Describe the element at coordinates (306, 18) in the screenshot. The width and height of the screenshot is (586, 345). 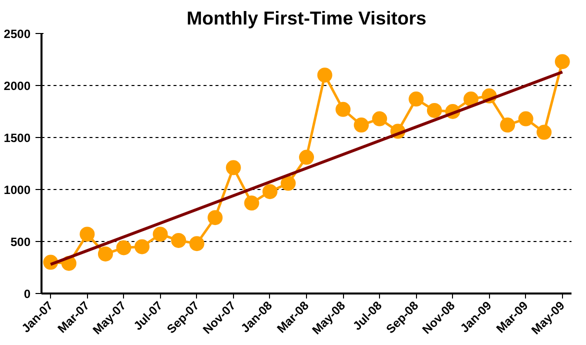
I see `chart-title: Monthly First-Time Visitors` at that location.